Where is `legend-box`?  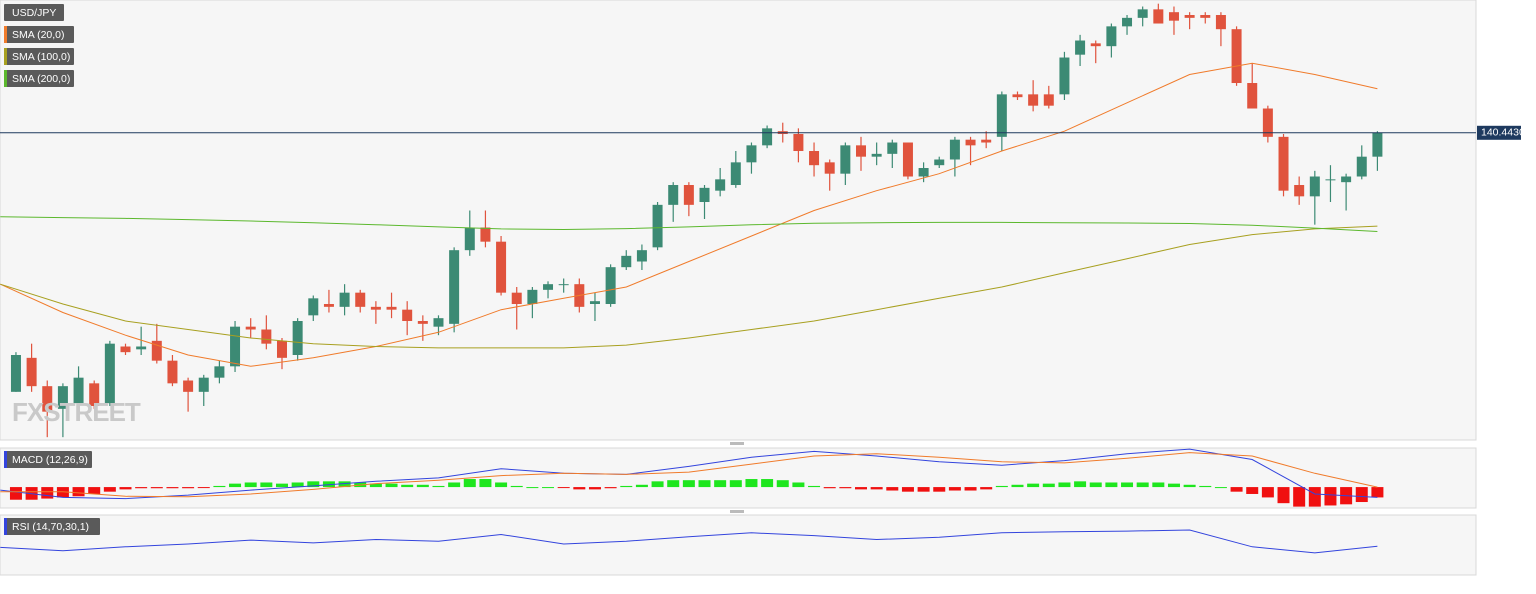 legend-box is located at coordinates (48, 459).